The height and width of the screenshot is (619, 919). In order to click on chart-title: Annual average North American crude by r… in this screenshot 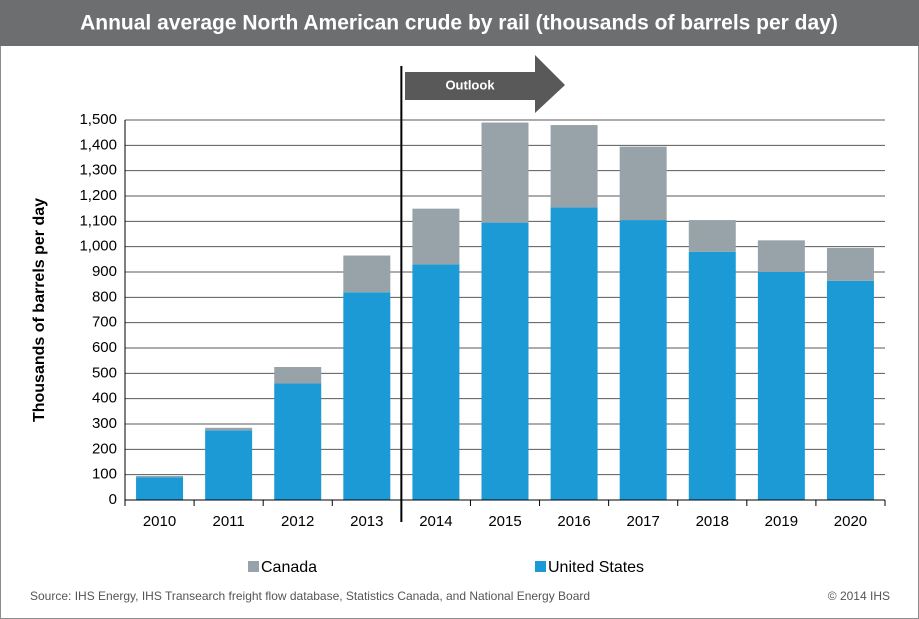, I will do `click(459, 23)`.